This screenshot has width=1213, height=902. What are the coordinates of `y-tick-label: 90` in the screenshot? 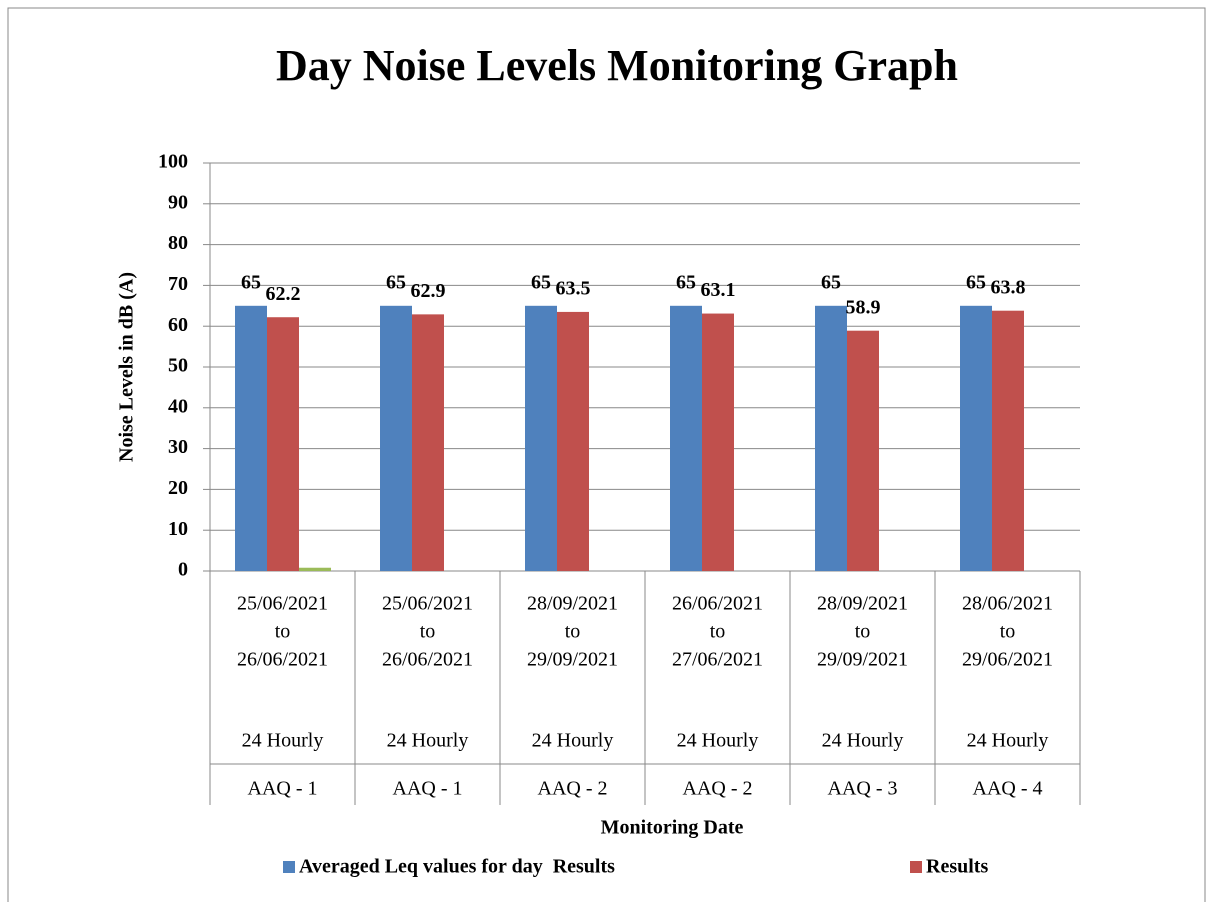 It's located at (178, 202).